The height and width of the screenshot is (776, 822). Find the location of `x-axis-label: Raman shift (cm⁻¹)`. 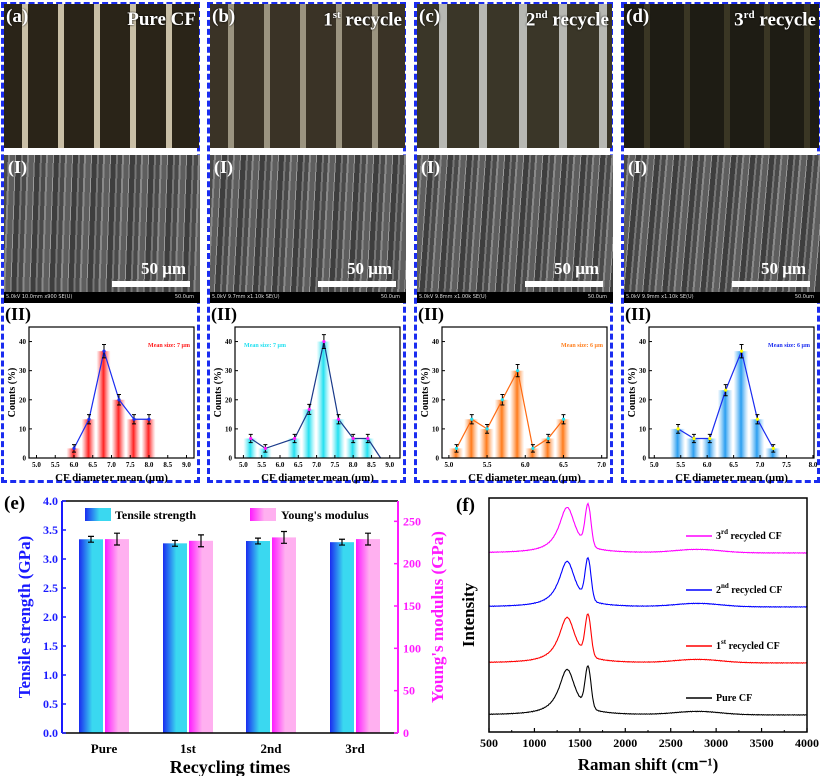

x-axis-label: Raman shift (cm⁻¹) is located at coordinates (648, 764).